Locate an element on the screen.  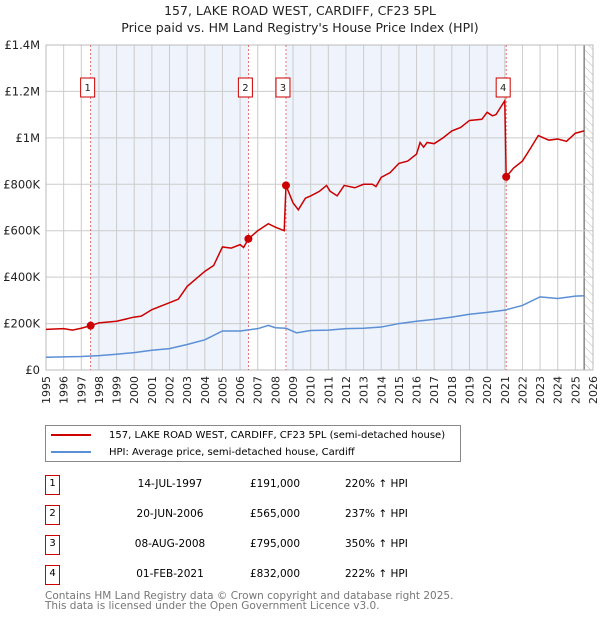
x-tick-label: 2018 is located at coordinates (452, 390).